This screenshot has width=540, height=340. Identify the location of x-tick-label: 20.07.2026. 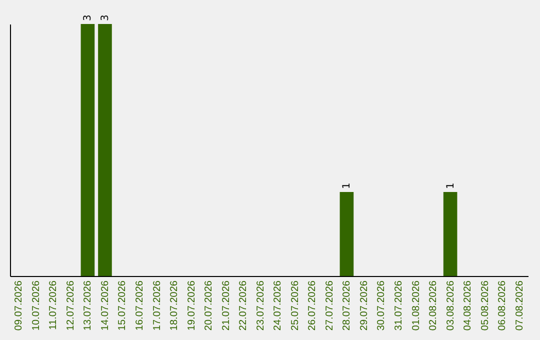
(209, 305).